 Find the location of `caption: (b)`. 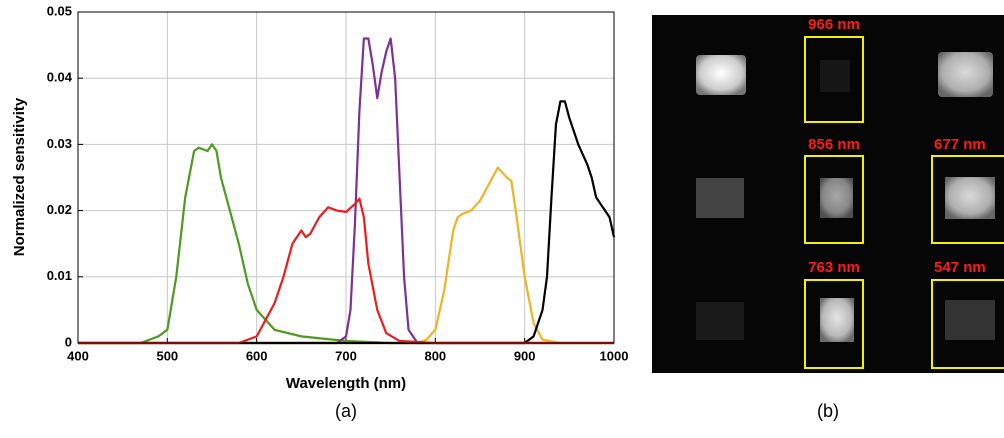

caption: (b) is located at coordinates (828, 411).